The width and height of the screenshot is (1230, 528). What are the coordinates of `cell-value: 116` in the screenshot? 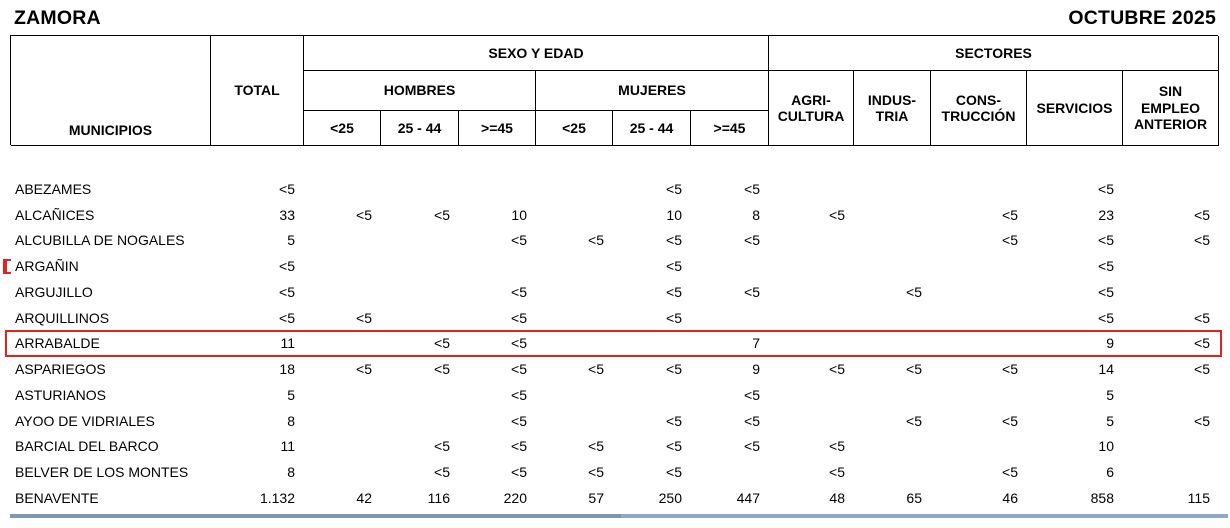 It's located at (438, 497).